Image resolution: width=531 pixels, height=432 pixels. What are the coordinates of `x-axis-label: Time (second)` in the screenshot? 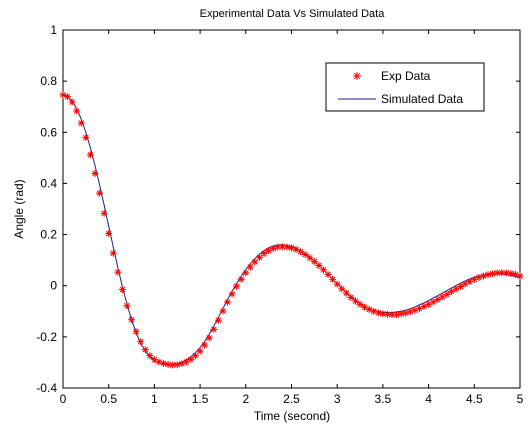 It's located at (292, 416).